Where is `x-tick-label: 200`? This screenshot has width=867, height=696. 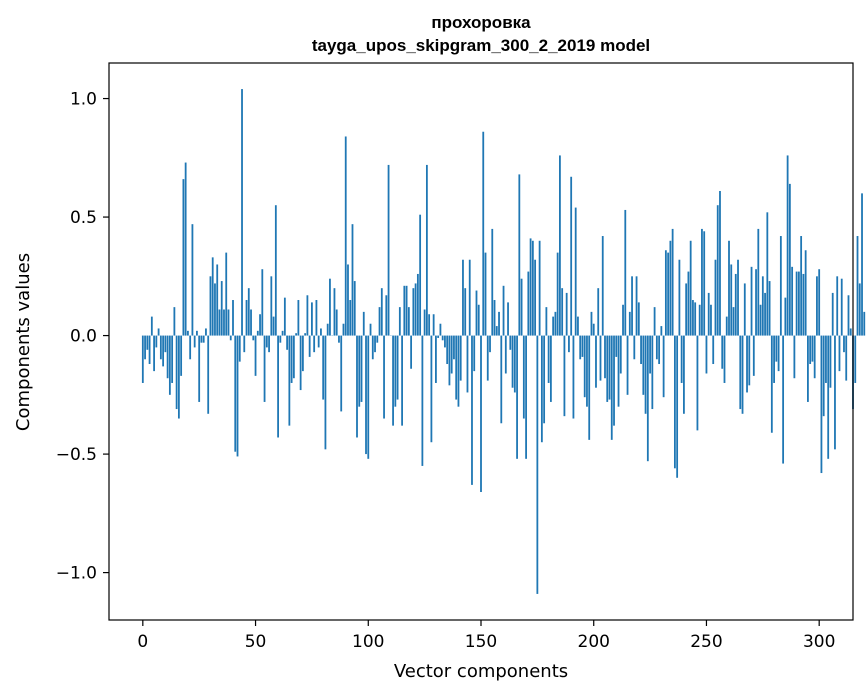
x-tick-label: 200 is located at coordinates (594, 642).